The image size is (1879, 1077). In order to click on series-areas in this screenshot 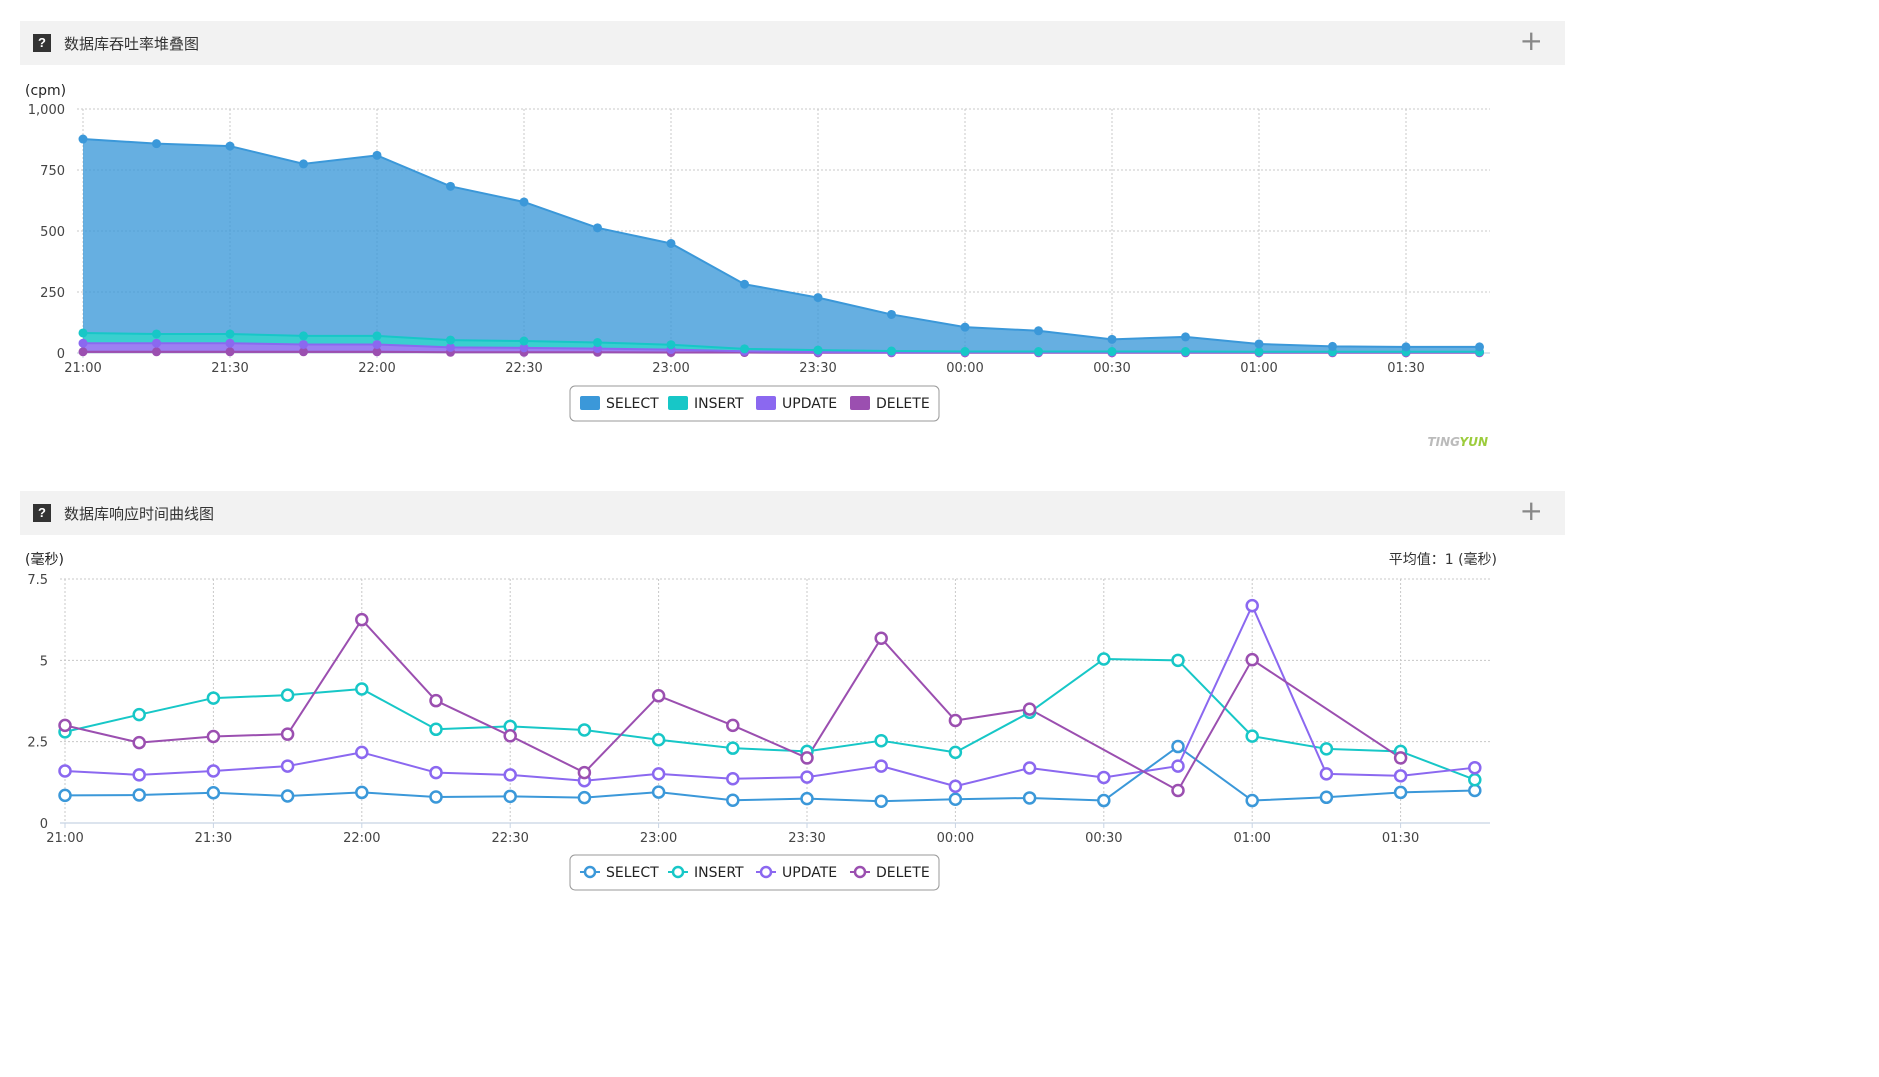, I will do `click(781, 246)`.